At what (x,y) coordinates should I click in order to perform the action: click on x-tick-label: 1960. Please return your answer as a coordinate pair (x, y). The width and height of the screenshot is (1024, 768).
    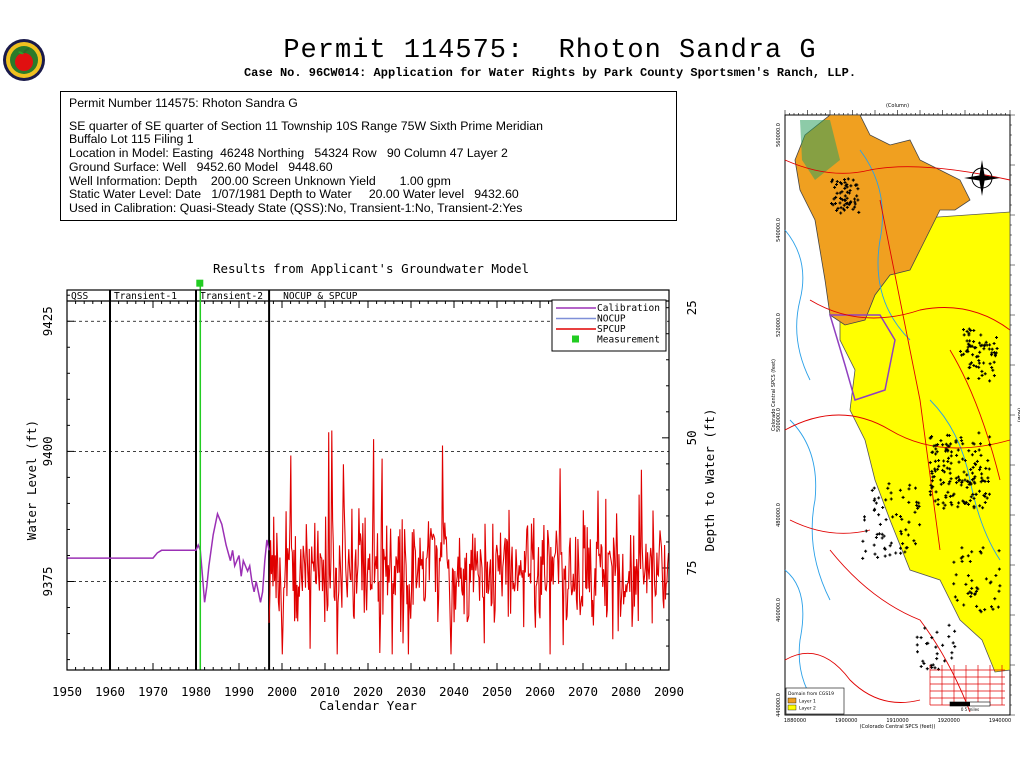
    Looking at the image, I should click on (110, 691).